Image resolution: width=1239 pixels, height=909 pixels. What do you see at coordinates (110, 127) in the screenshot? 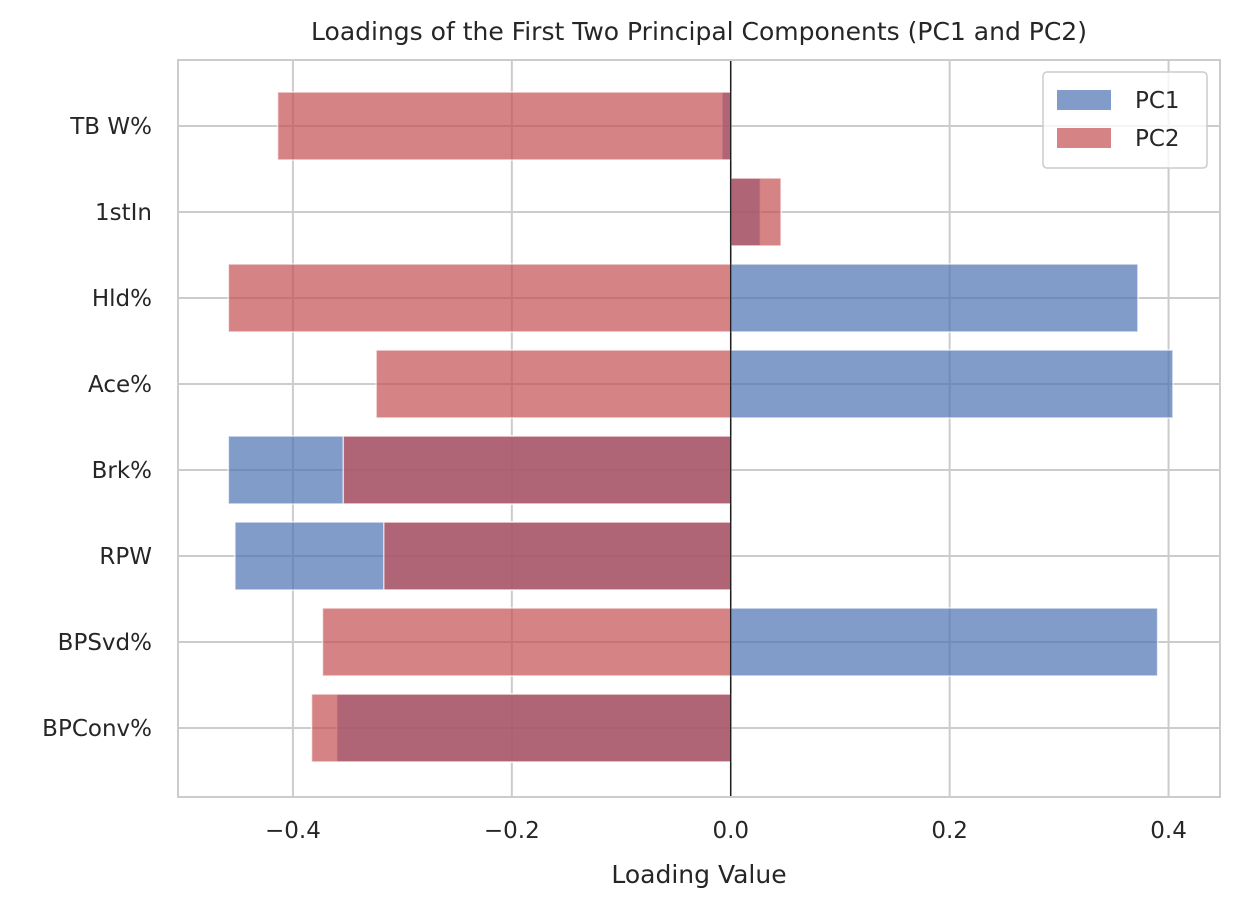
I see `y-tick-label: TB W%` at bounding box center [110, 127].